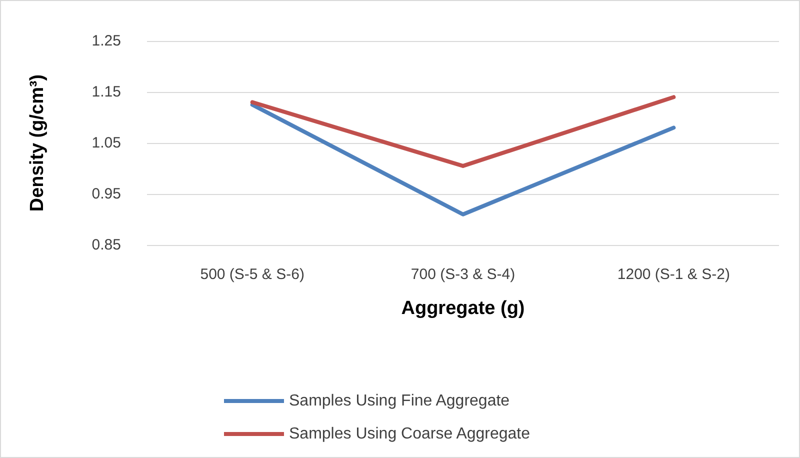  Describe the element at coordinates (37, 143) in the screenshot. I see `y-axis-title: Density (g/cm³)` at that location.